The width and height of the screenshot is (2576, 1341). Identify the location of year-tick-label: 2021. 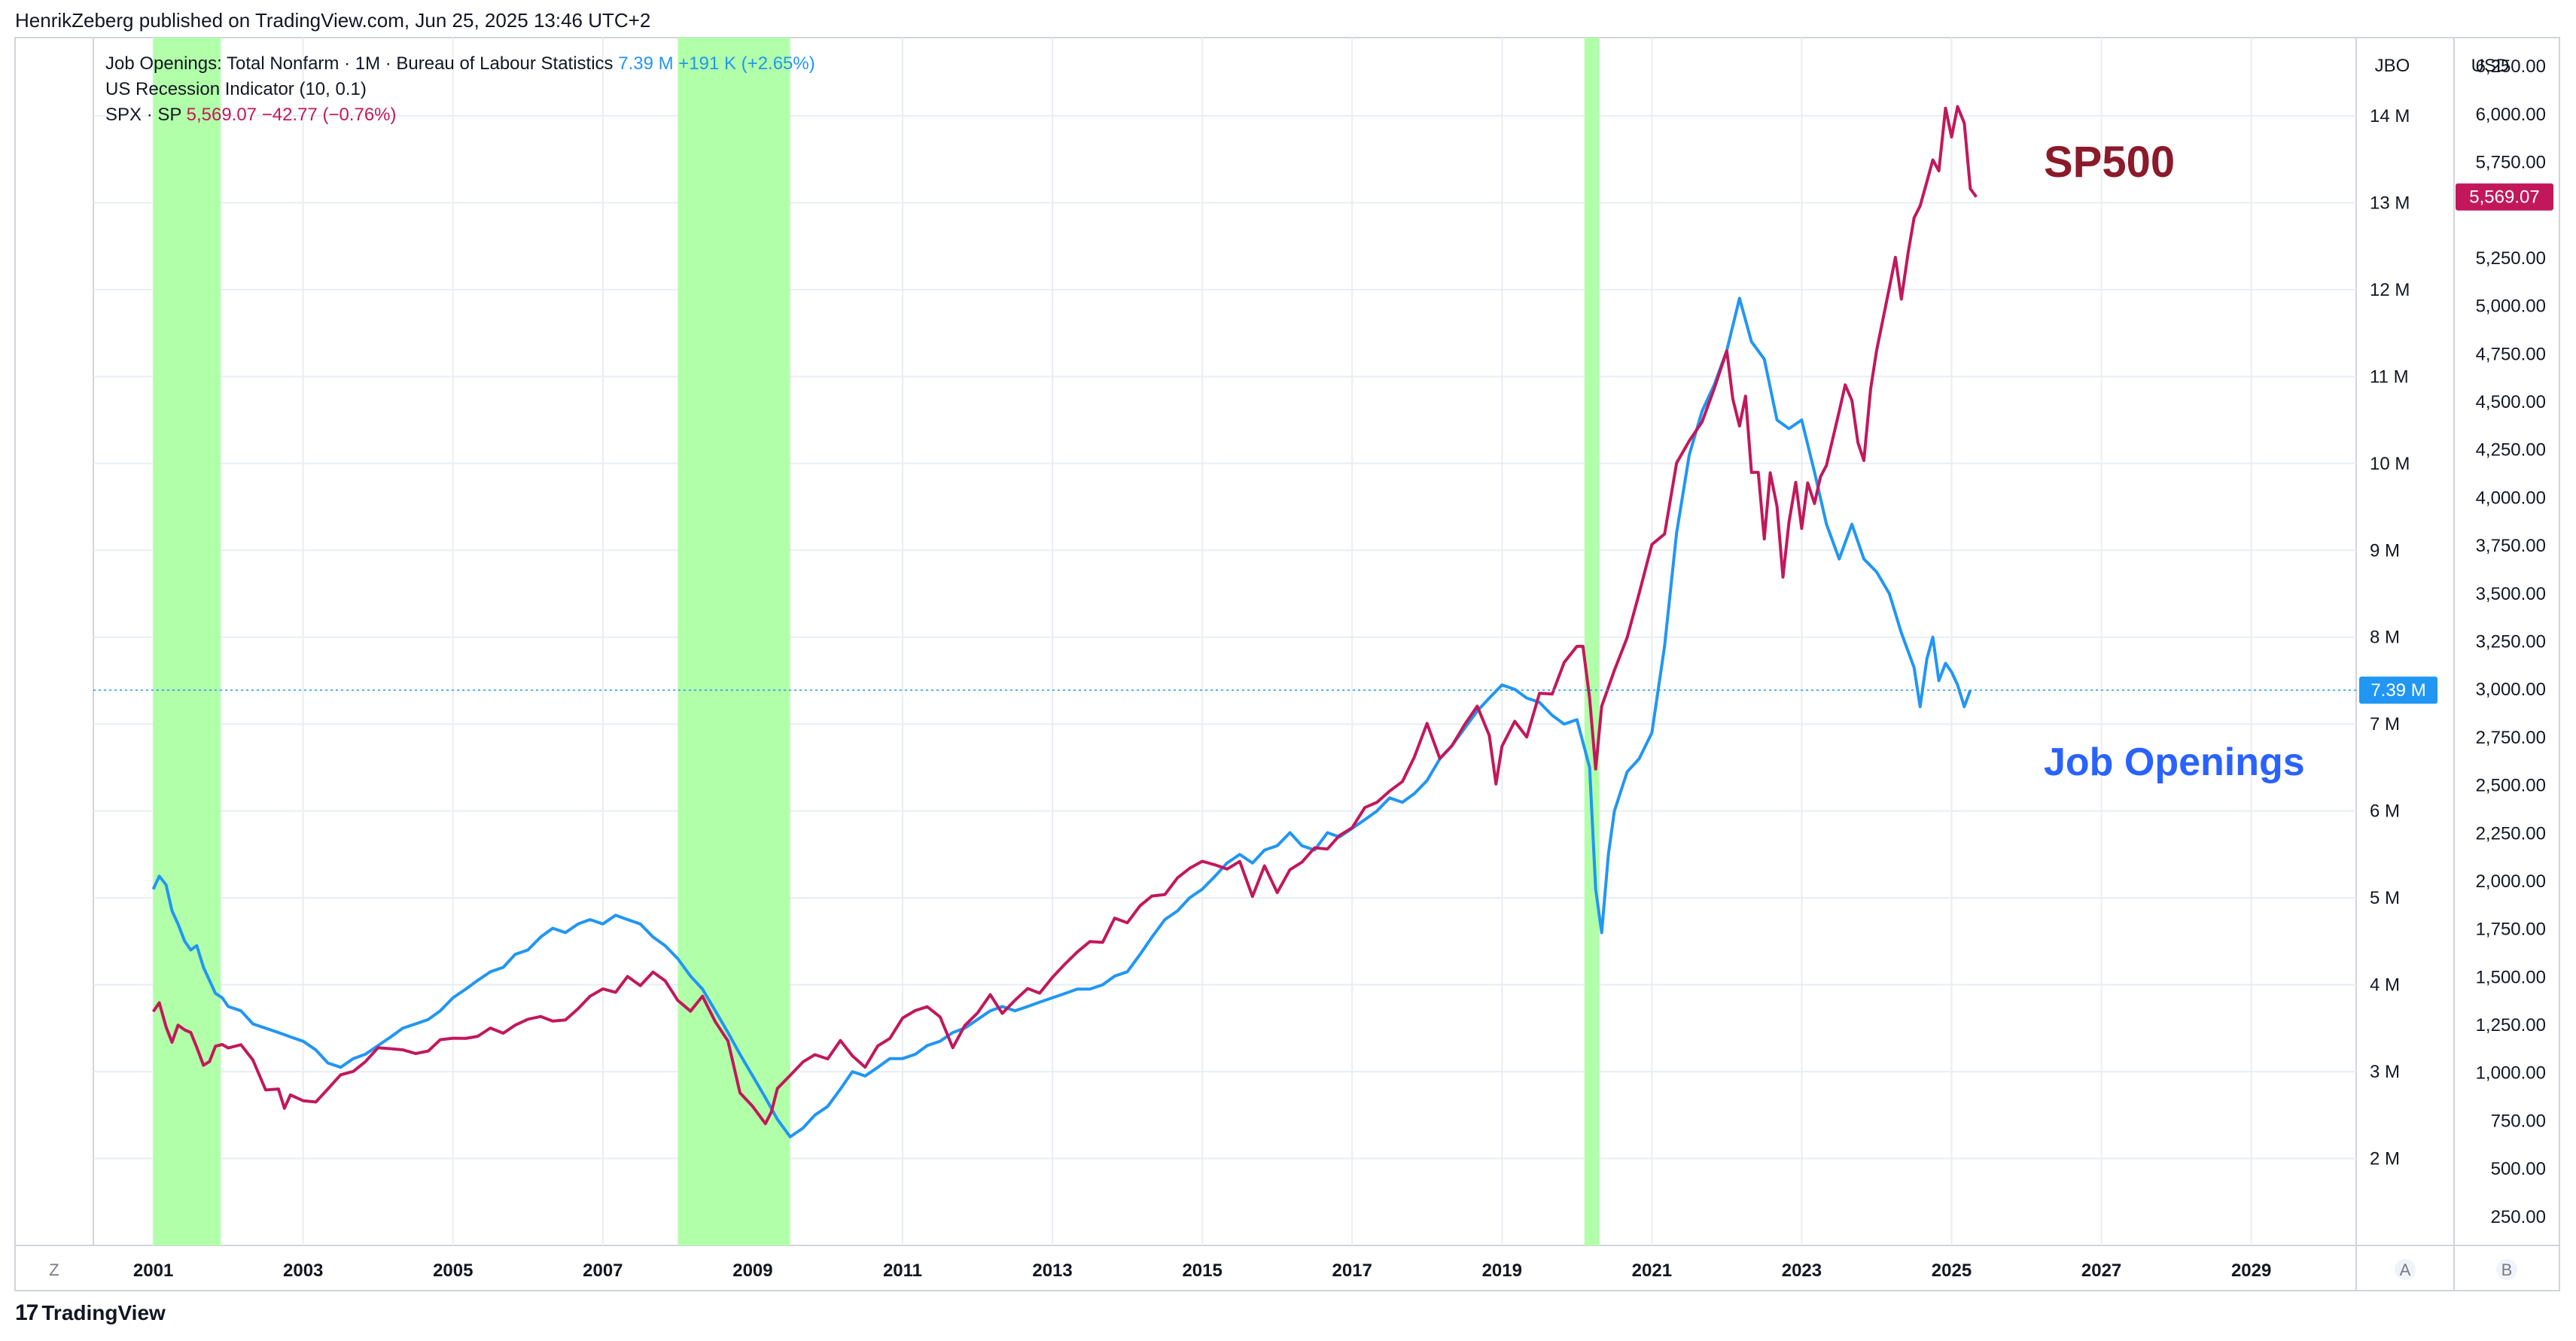
(1652, 1270).